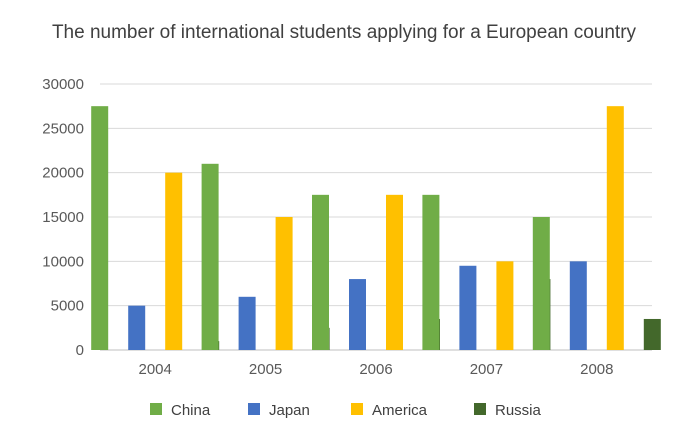  I want to click on bar-japan-2006, so click(357, 314).